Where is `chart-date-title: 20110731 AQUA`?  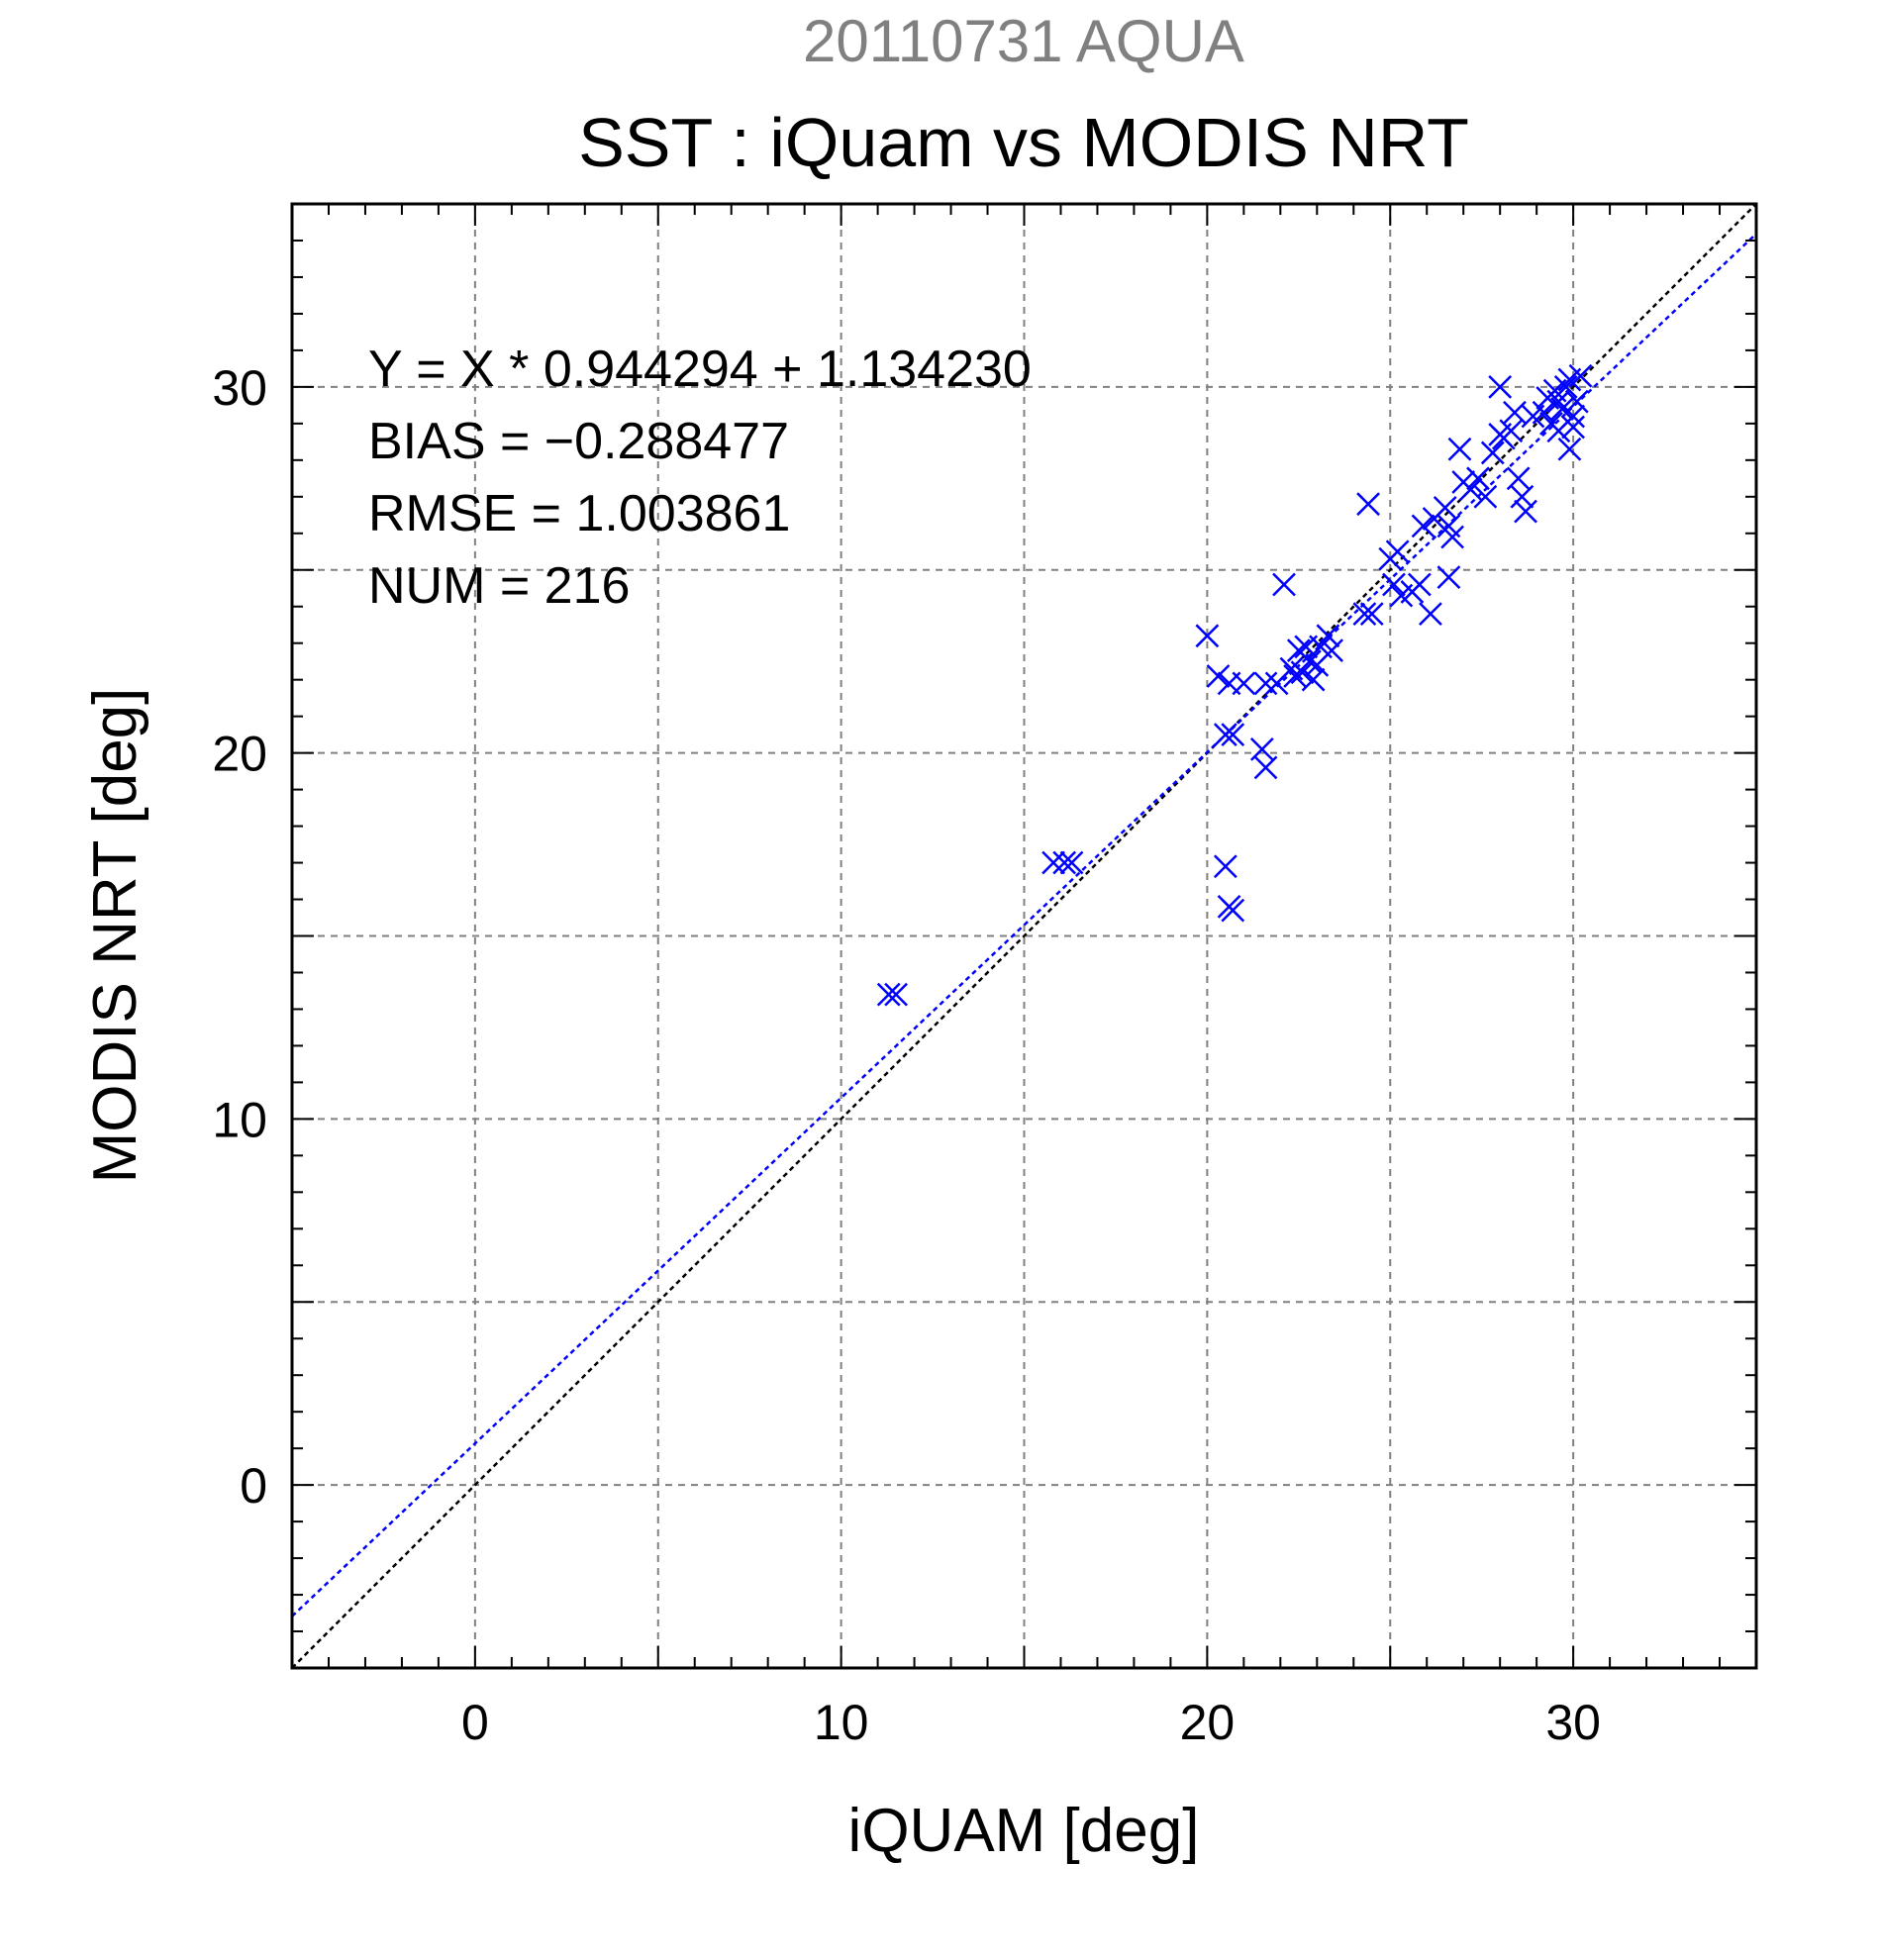
chart-date-title: 20110731 AQUA is located at coordinates (1023, 41).